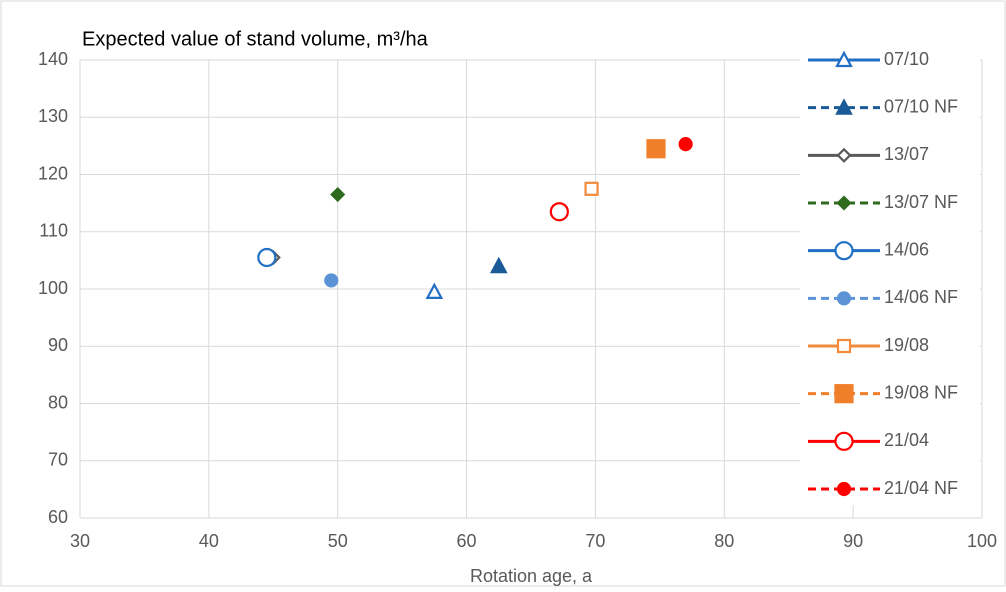  Describe the element at coordinates (53, 116) in the screenshot. I see `y-tick-label: 130` at that location.